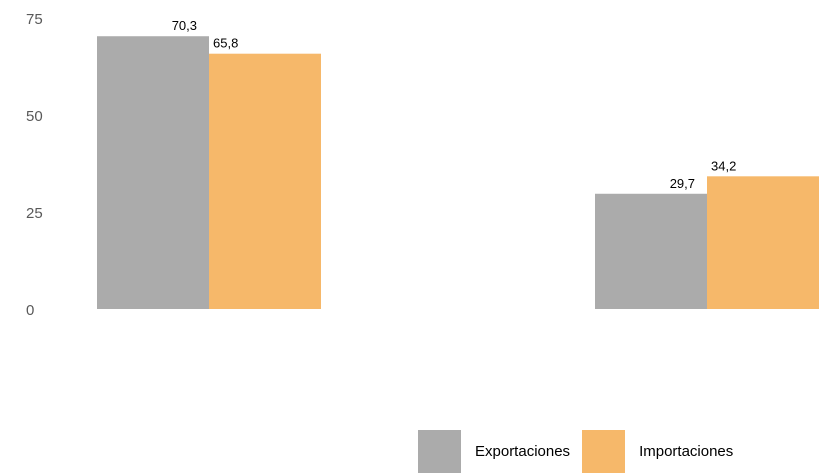  Describe the element at coordinates (34, 165) in the screenshot. I see `y-axis: 0 25 50 75` at that location.